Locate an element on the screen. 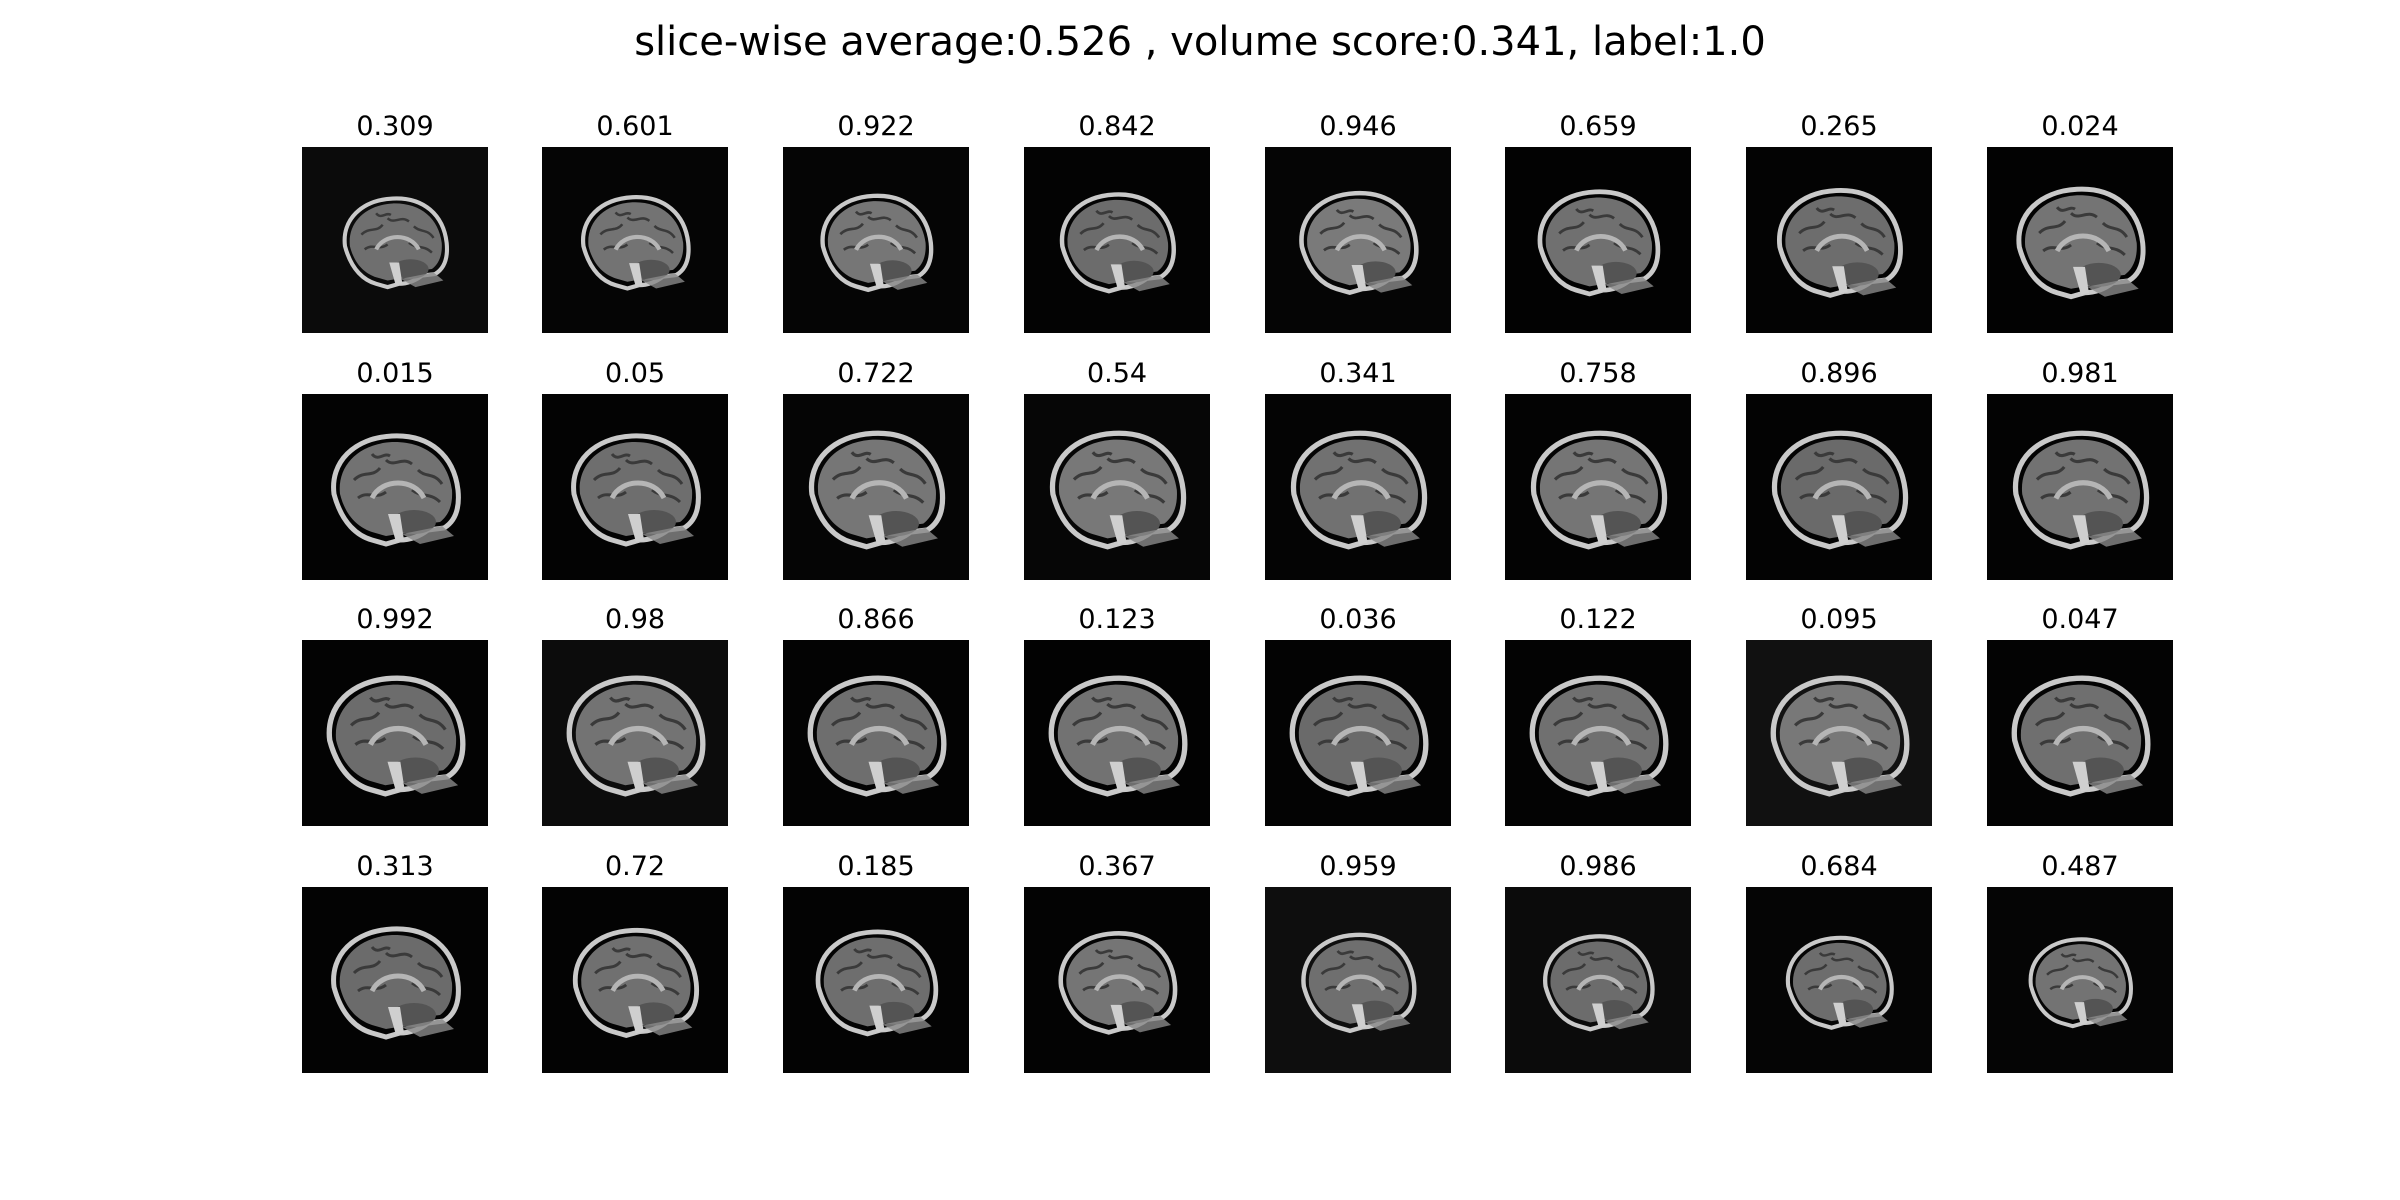 This screenshot has height=1200, width=2400. slice-score-label: 0.036 is located at coordinates (1358, 619).